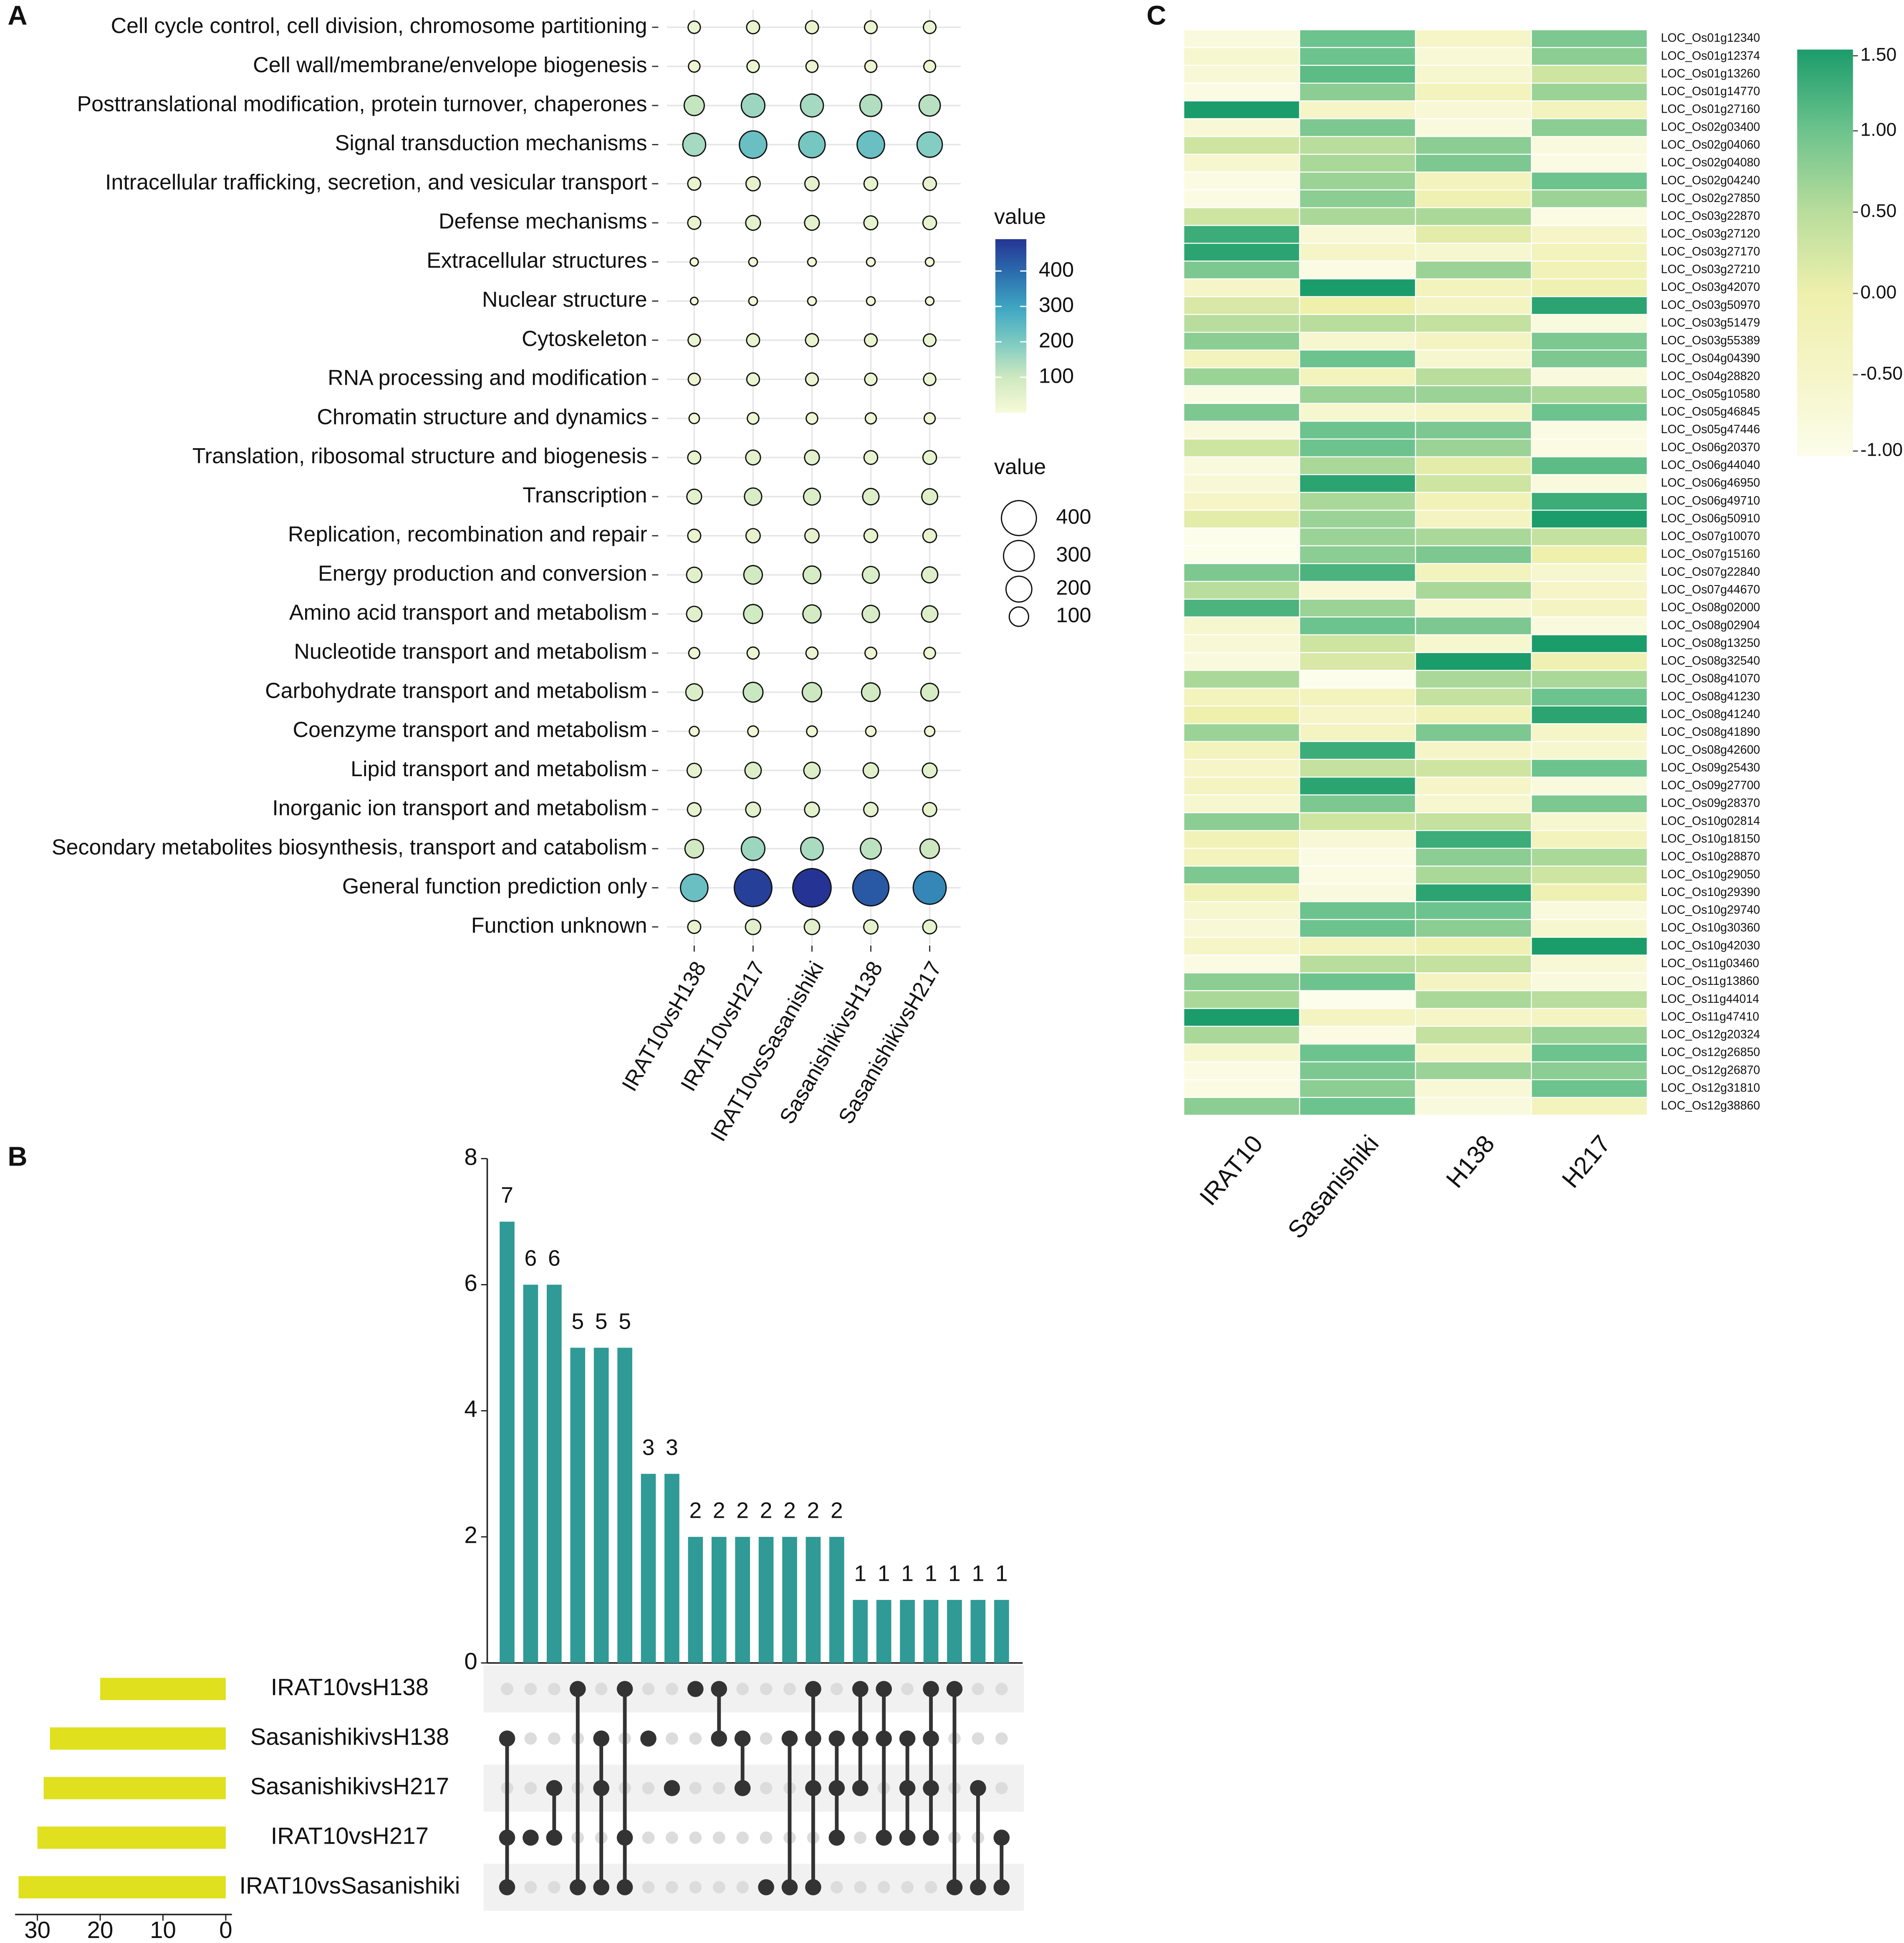  Describe the element at coordinates (460, 808) in the screenshot. I see `category-label: Inorganic ion transport and metabolism` at that location.